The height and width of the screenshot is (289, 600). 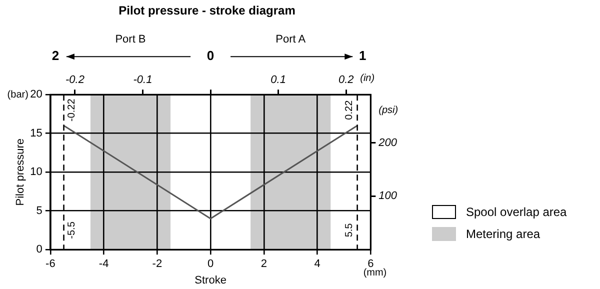 What do you see at coordinates (317, 264) in the screenshot?
I see `x-tick-label: 4` at bounding box center [317, 264].